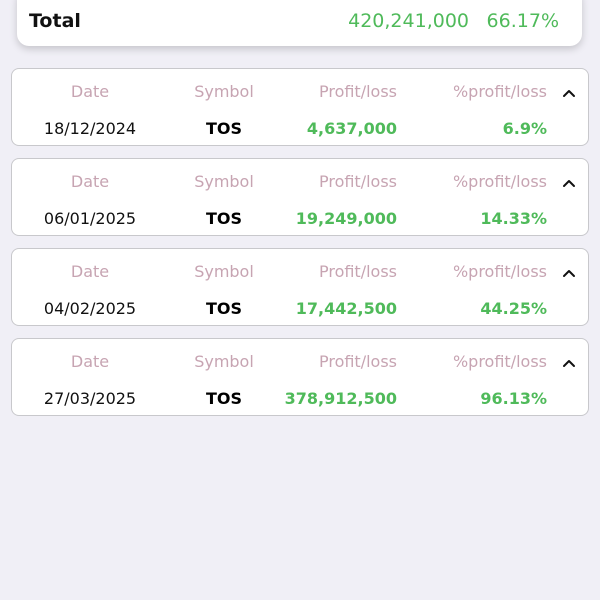 This screenshot has height=600, width=600. I want to click on trade-percent-profit-loss: 44.25%, so click(513, 308).